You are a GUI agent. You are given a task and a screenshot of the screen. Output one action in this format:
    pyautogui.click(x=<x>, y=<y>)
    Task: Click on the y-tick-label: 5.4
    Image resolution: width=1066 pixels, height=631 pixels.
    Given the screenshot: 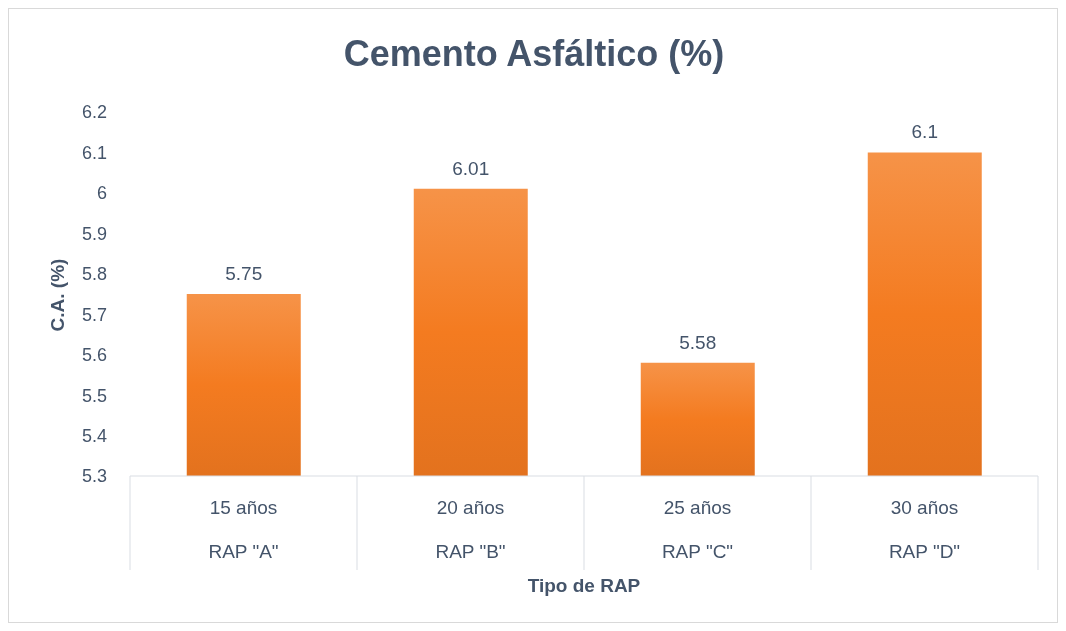 What is the action you would take?
    pyautogui.click(x=94, y=435)
    